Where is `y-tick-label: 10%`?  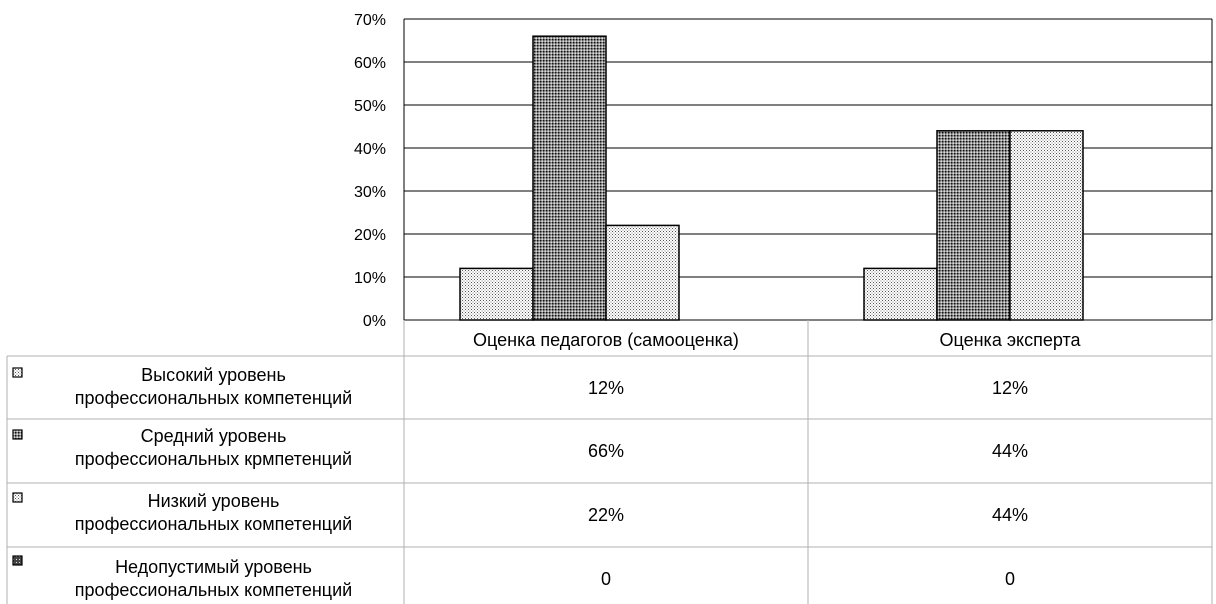
y-tick-label: 10% is located at coordinates (370, 278).